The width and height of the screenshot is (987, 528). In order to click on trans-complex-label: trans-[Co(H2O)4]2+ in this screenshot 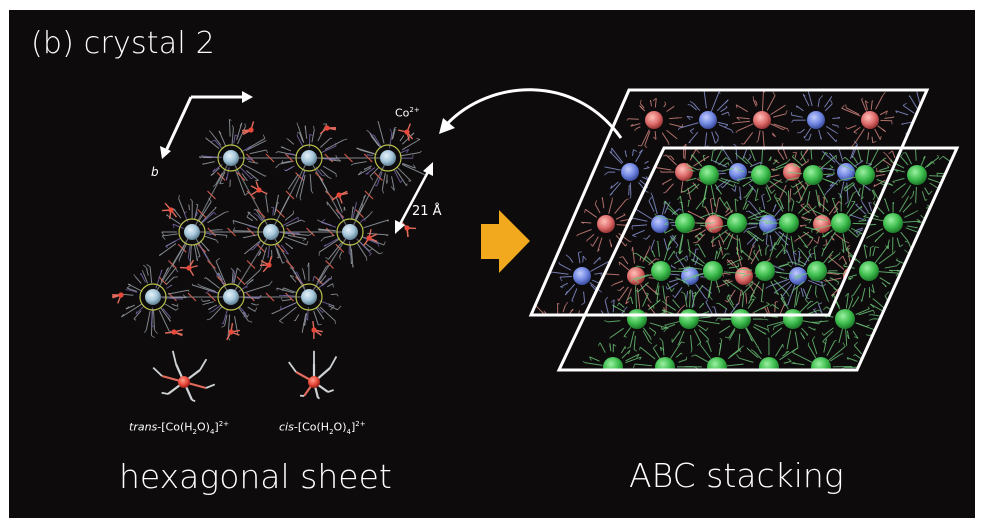, I will do `click(179, 428)`.